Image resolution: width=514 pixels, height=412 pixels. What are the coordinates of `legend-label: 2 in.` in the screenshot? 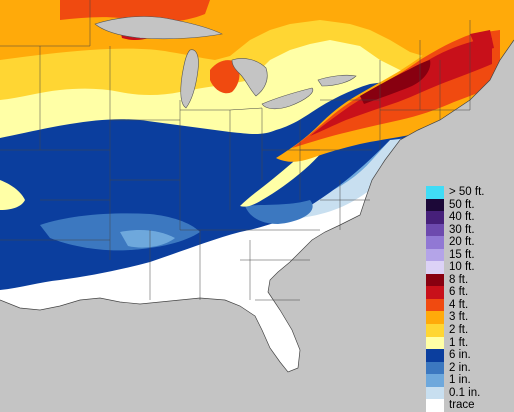 It's located at (460, 367).